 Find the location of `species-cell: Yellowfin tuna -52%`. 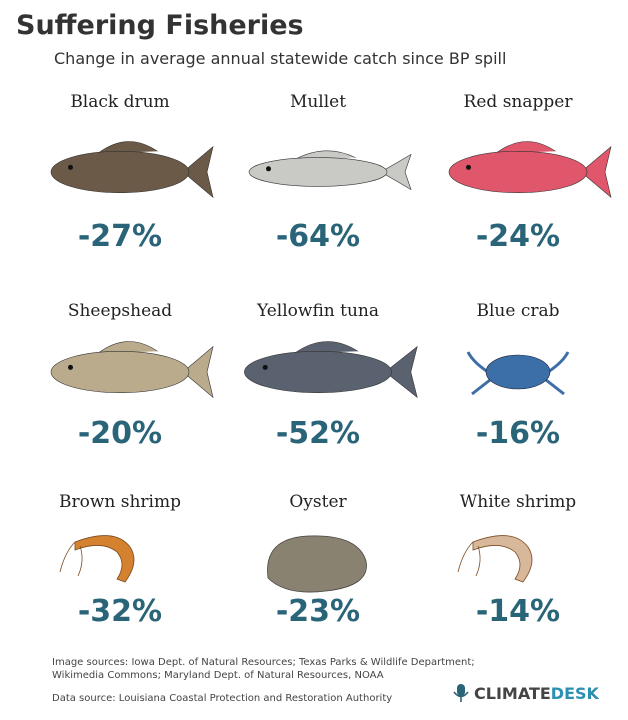

species-cell: Yellowfin tuna -52% is located at coordinates (331, 376).